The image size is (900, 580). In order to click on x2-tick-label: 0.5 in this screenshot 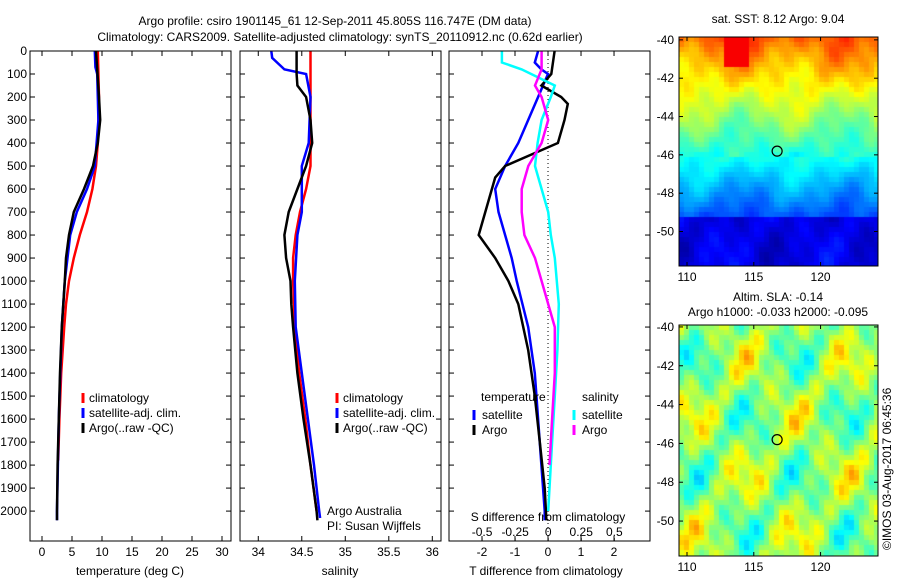, I will do `click(614, 532)`.